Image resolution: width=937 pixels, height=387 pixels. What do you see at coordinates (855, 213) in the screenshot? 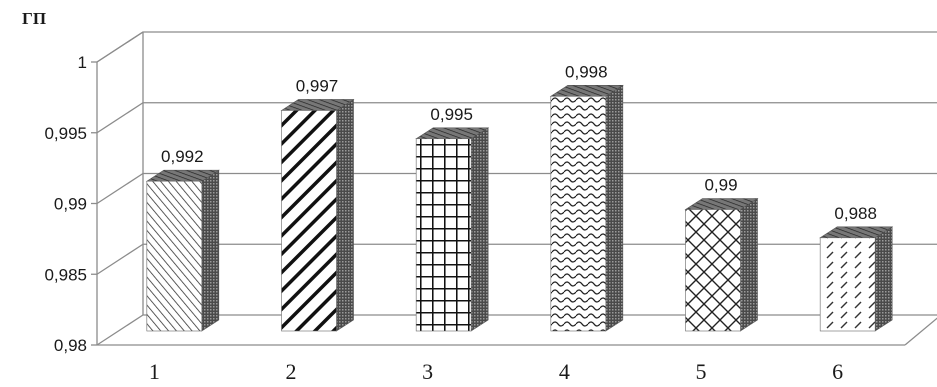
I see `data-label: 0,988` at bounding box center [855, 213].